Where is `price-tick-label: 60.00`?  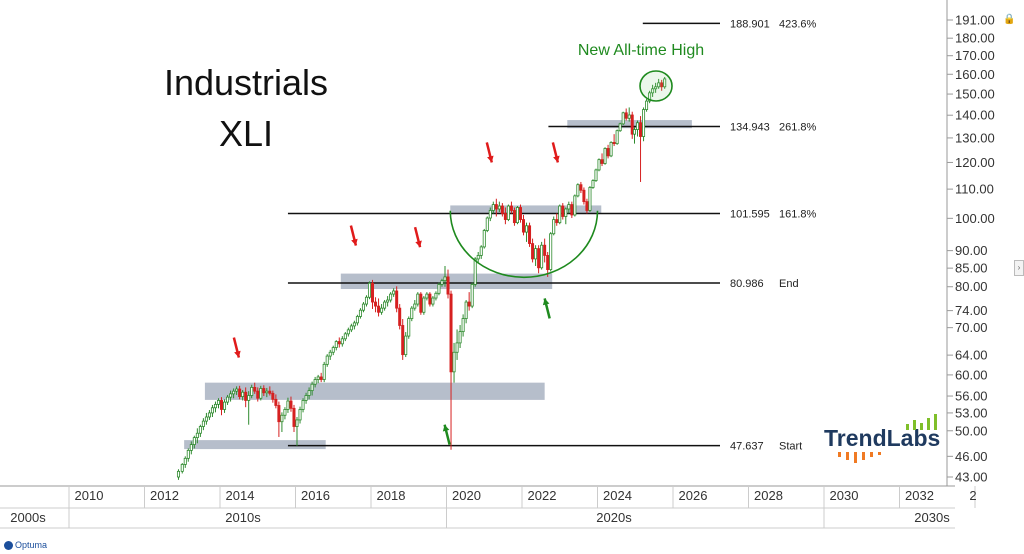 price-tick-label: 60.00 is located at coordinates (971, 374).